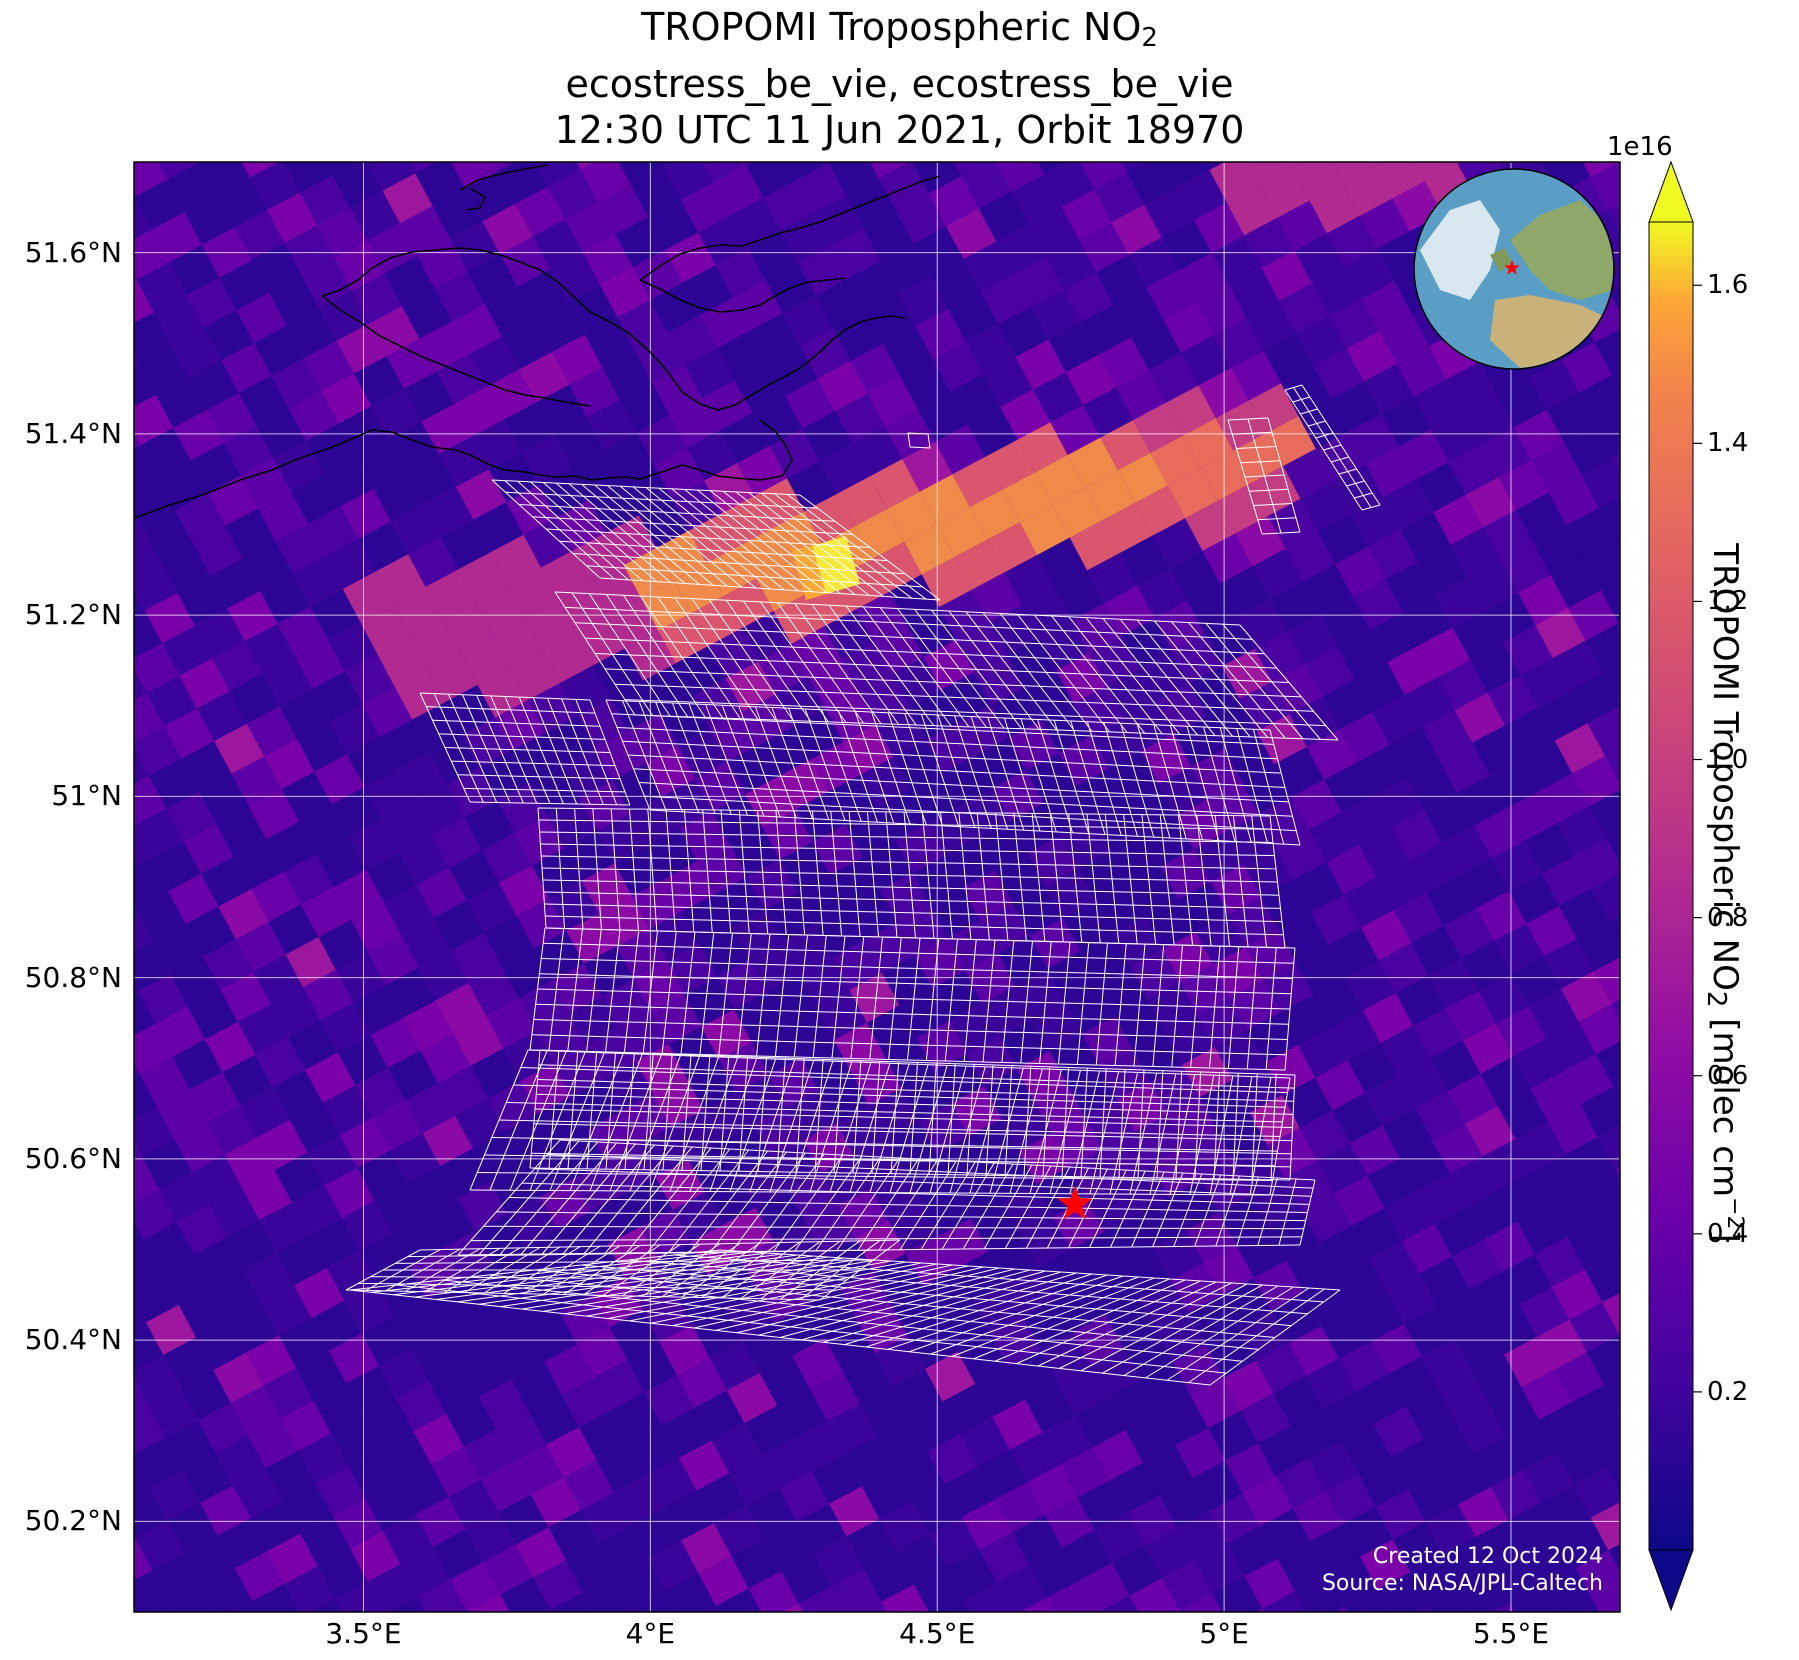  What do you see at coordinates (1640, 147) in the screenshot?
I see `colorbar-exponent: 1e16` at bounding box center [1640, 147].